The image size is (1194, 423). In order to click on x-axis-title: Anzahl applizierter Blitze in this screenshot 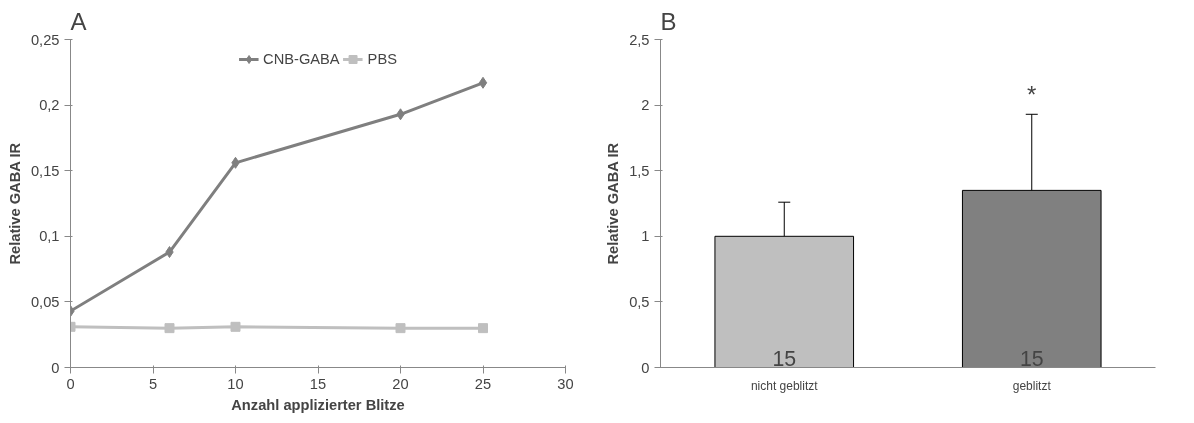, I will do `click(318, 404)`.